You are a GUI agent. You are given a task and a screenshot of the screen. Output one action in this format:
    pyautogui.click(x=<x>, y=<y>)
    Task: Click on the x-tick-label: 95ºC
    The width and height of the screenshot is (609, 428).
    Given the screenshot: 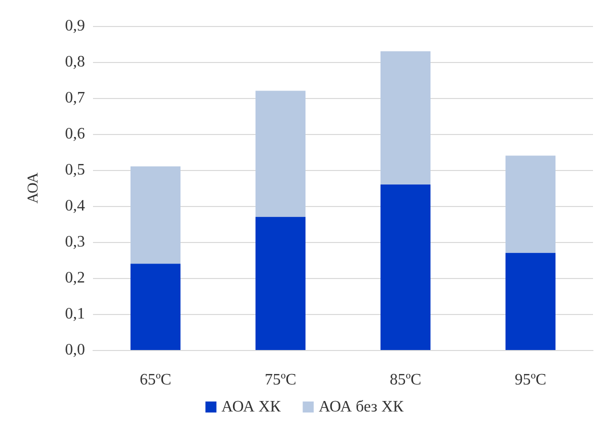 What is the action you would take?
    pyautogui.click(x=530, y=380)
    